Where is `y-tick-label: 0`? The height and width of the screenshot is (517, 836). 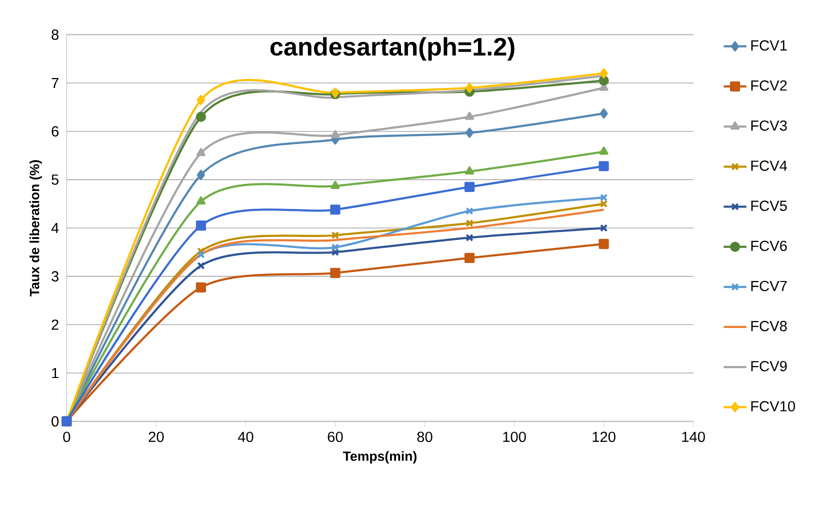 y-tick-label: 0 is located at coordinates (55, 421).